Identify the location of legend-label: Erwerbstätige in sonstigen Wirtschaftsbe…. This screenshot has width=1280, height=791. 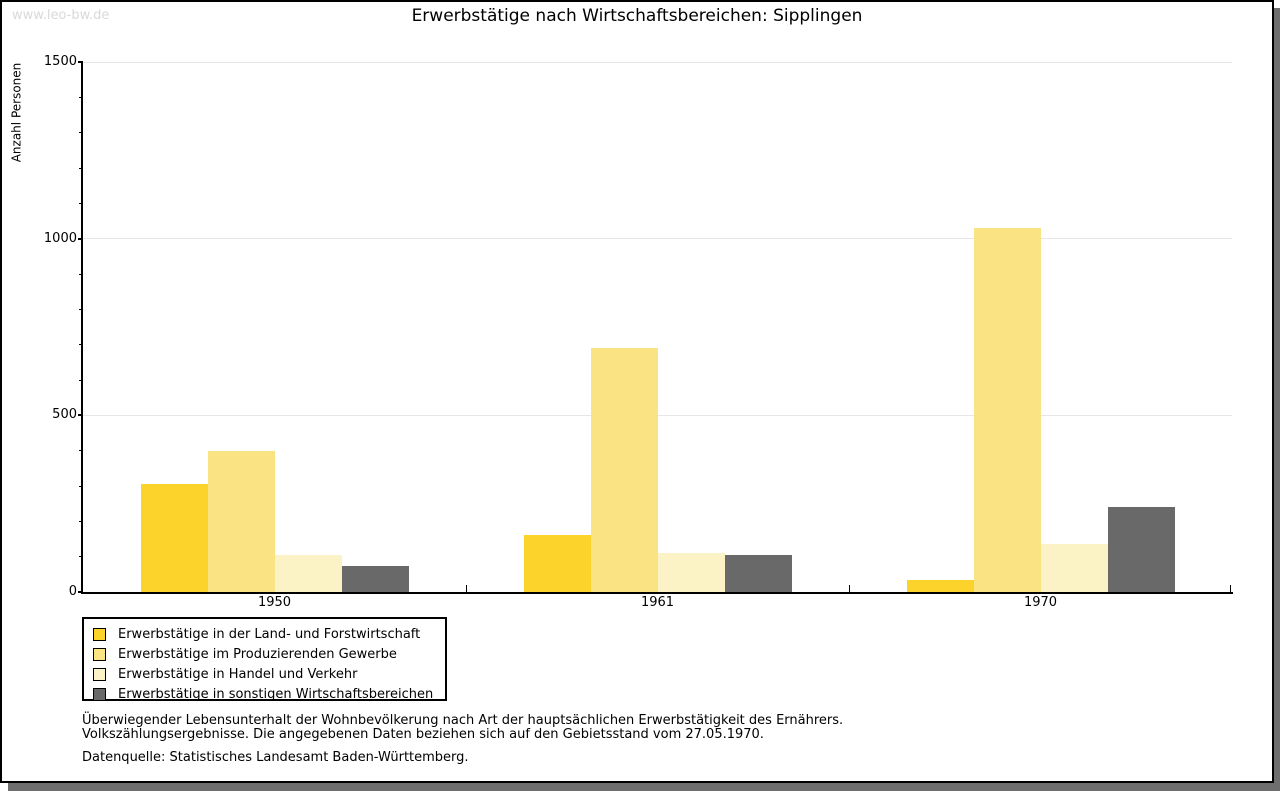
(276, 694).